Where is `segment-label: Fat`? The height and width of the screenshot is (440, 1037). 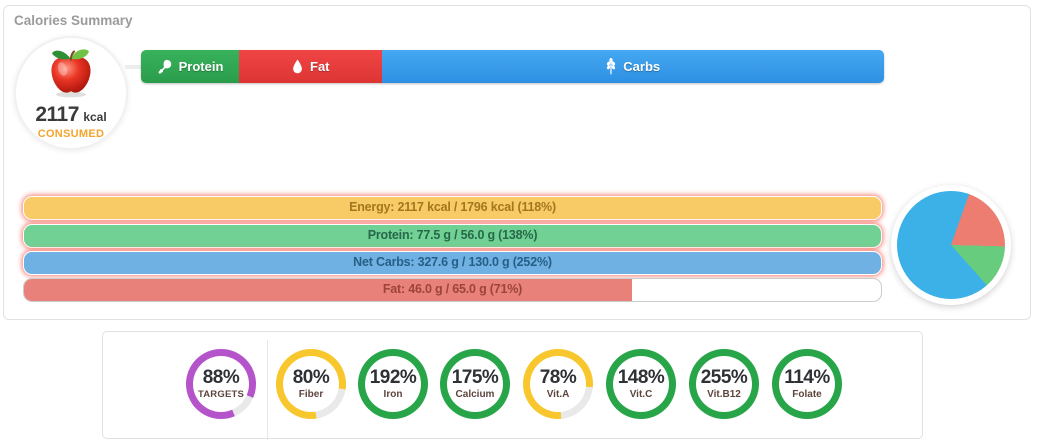
segment-label: Fat is located at coordinates (320, 66).